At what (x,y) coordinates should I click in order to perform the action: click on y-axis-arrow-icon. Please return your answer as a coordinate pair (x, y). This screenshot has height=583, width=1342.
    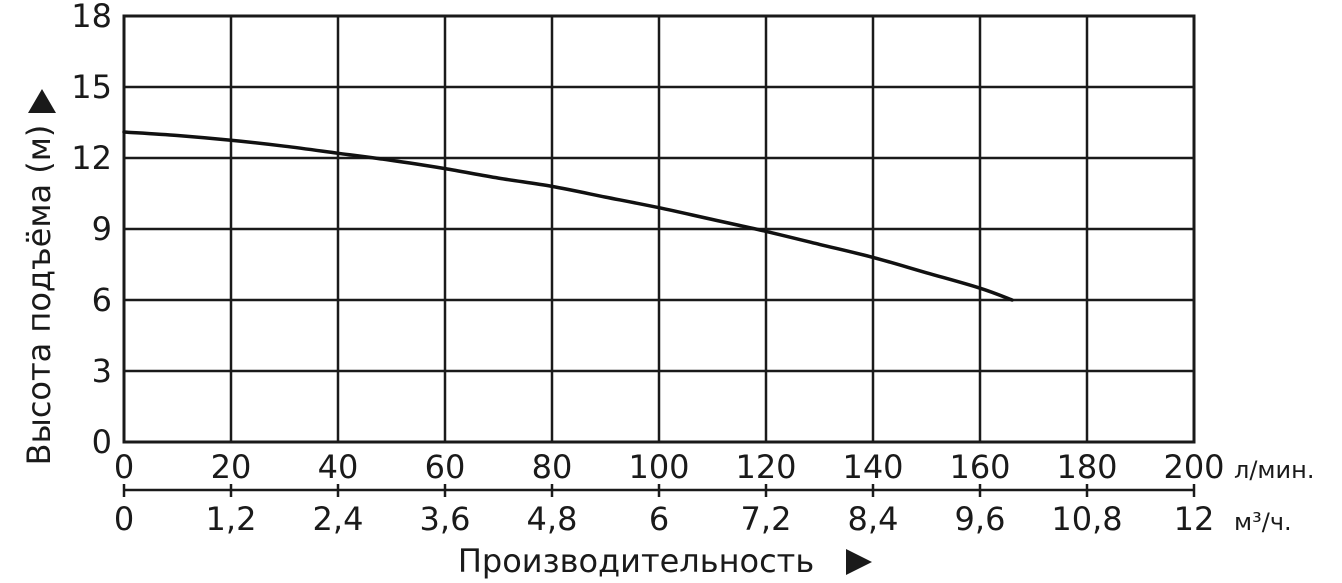
    Looking at the image, I should click on (42, 101).